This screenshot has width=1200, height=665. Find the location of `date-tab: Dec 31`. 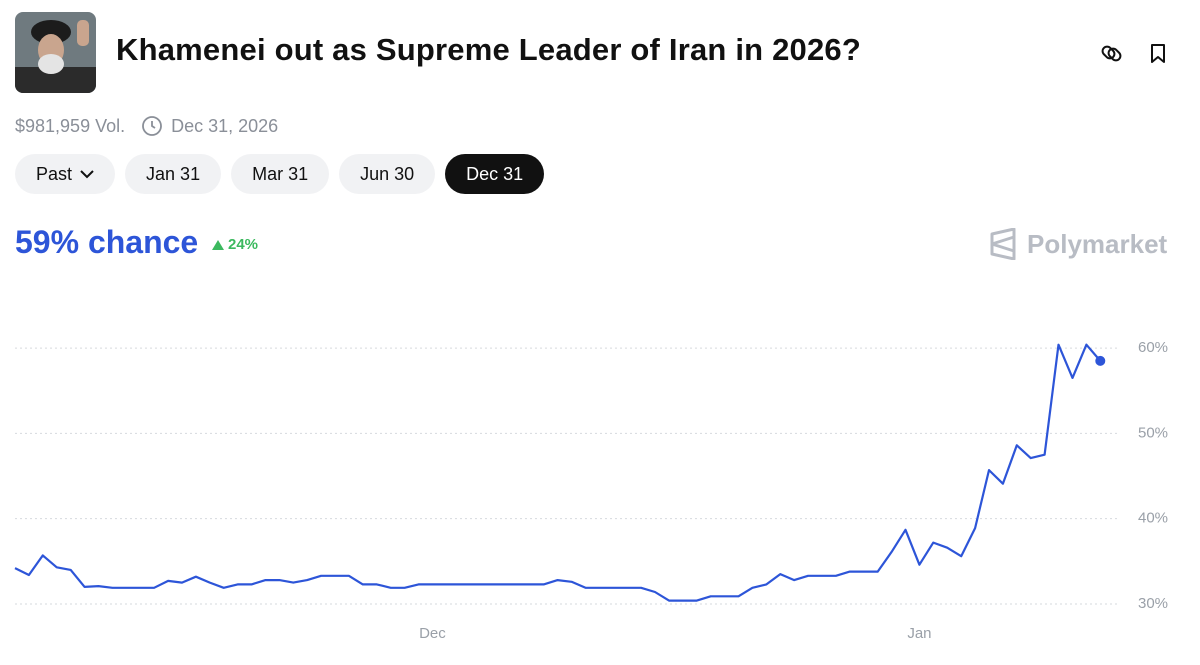

date-tab: Dec 31 is located at coordinates (495, 174).